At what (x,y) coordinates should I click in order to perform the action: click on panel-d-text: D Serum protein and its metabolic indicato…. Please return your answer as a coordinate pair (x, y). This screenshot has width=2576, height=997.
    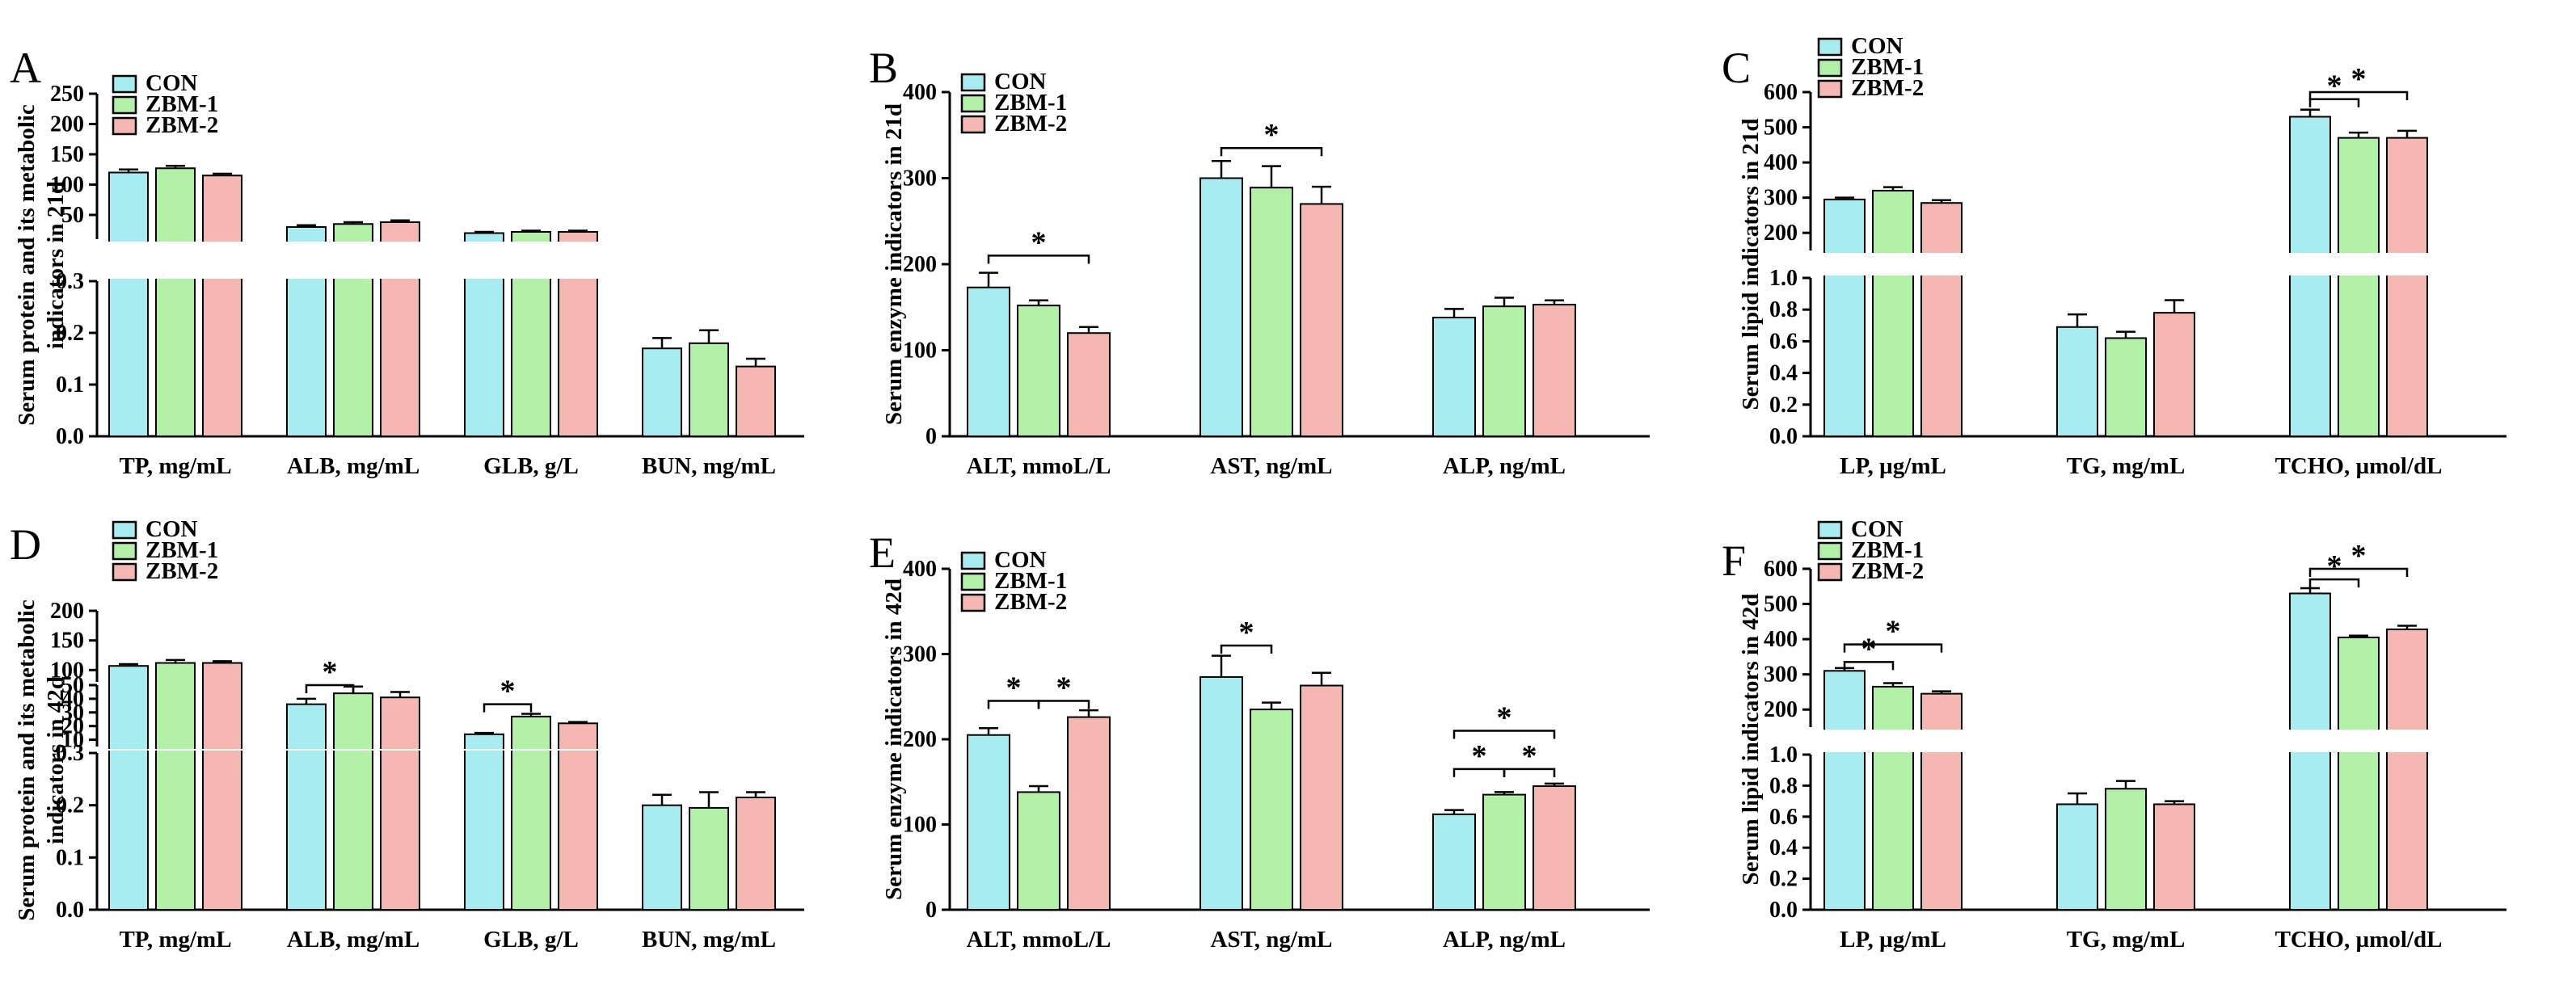
    Looking at the image, I should click on (407, 734).